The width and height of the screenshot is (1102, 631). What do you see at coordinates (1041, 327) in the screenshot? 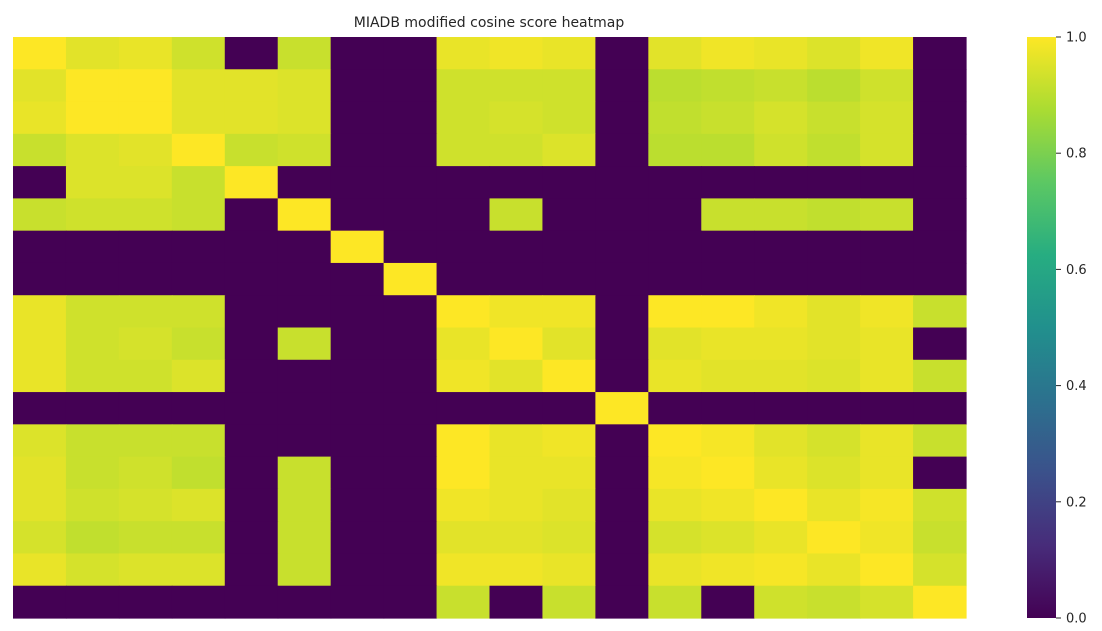
I see `colorbar-gradient` at bounding box center [1041, 327].